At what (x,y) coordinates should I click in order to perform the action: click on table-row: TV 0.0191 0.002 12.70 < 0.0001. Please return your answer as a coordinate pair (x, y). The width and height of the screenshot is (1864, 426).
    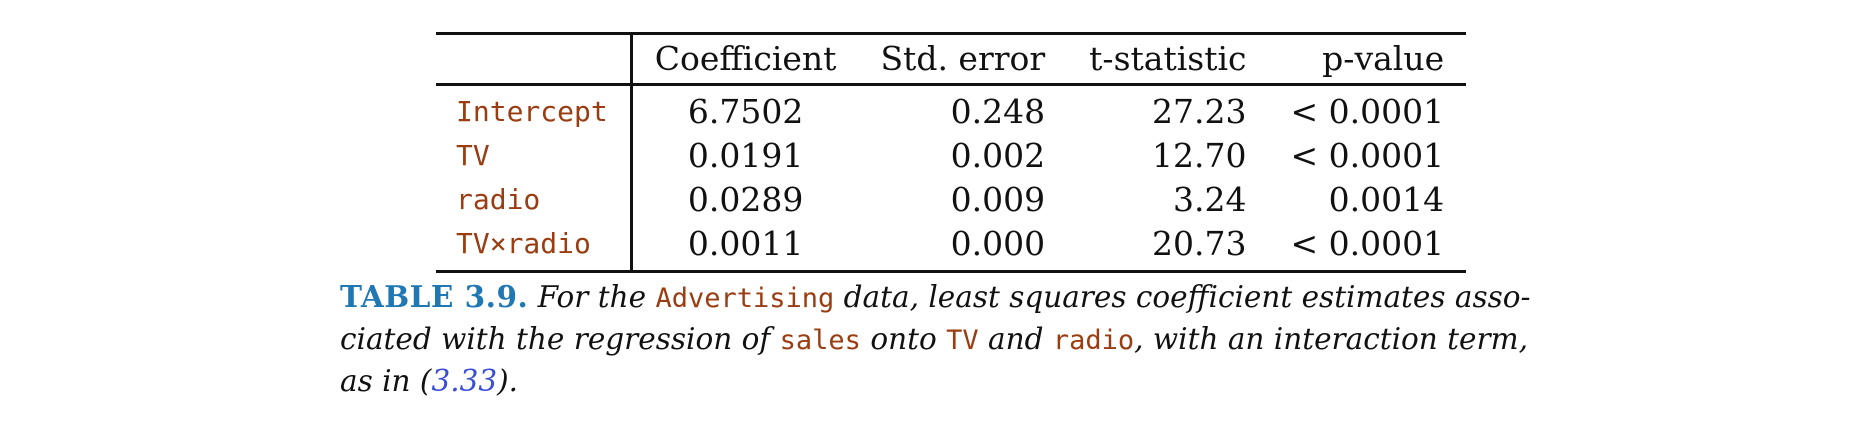
    Looking at the image, I should click on (951, 156).